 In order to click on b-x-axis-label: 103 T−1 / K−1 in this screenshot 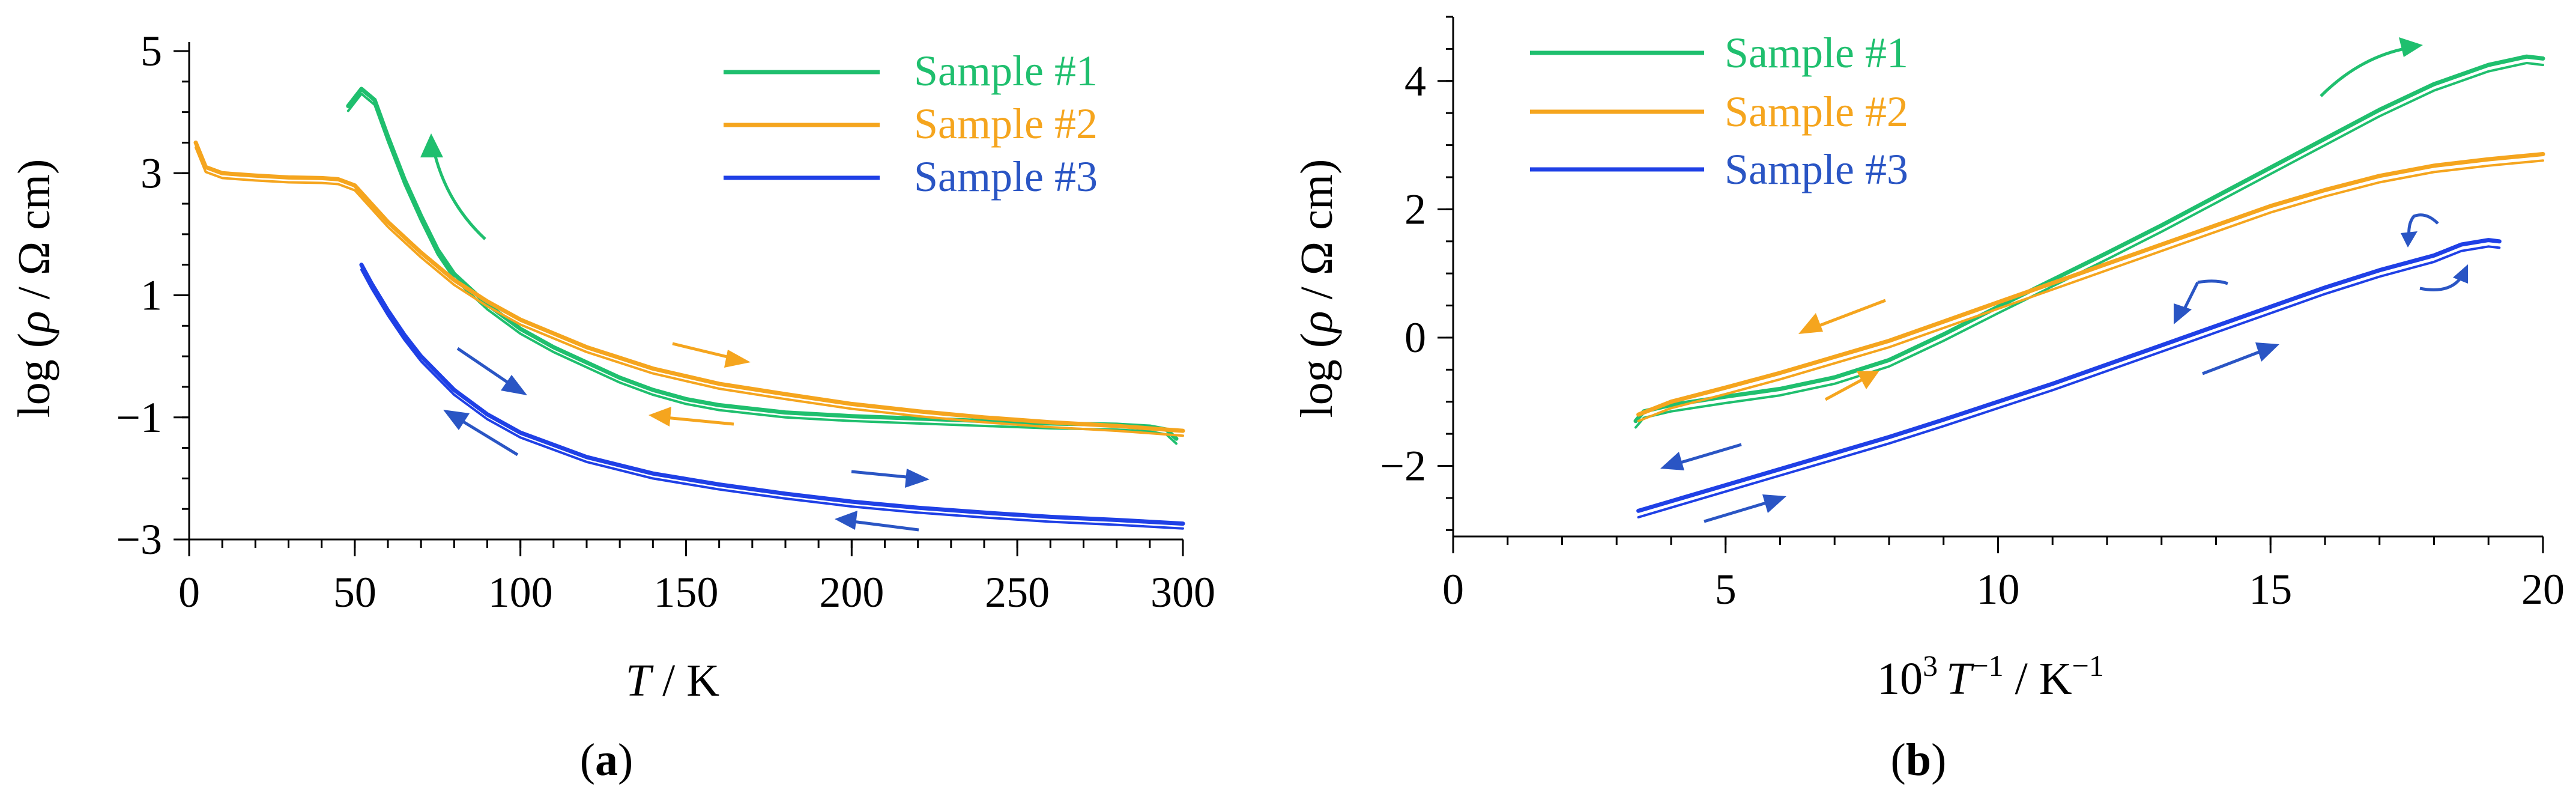, I will do `click(1991, 676)`.